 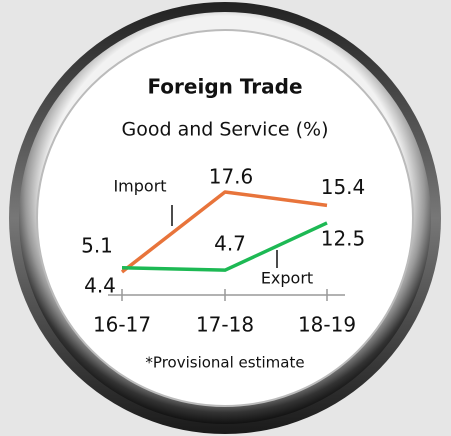 I want to click on x-tick-label: 18-19, so click(x=327, y=325).